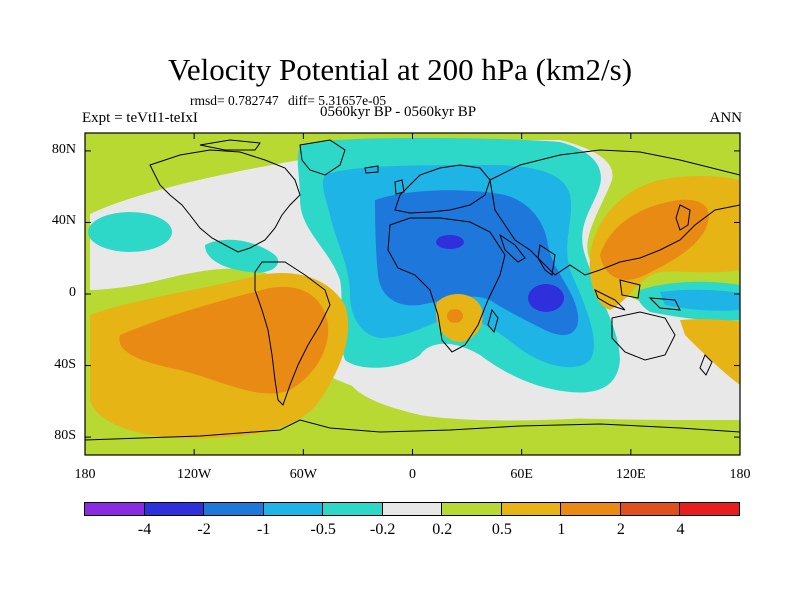  I want to click on contour-negative-pacific-north, so click(130, 232).